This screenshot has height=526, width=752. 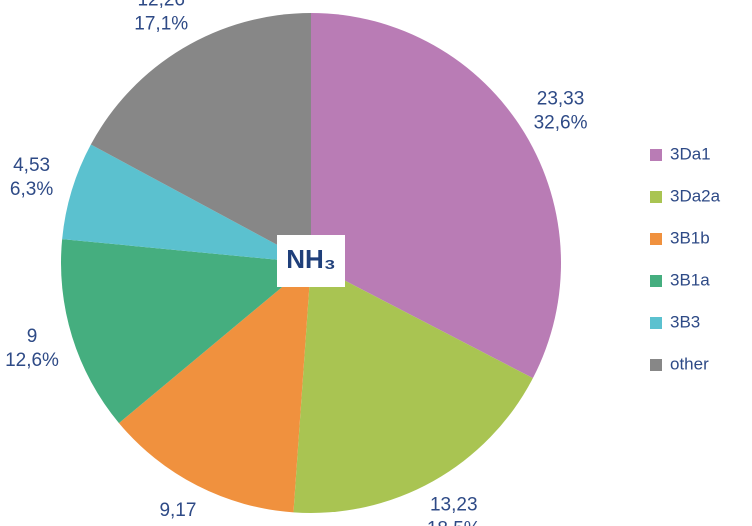 What do you see at coordinates (178, 525) in the screenshot?
I see `percentage-label: 12,8%` at bounding box center [178, 525].